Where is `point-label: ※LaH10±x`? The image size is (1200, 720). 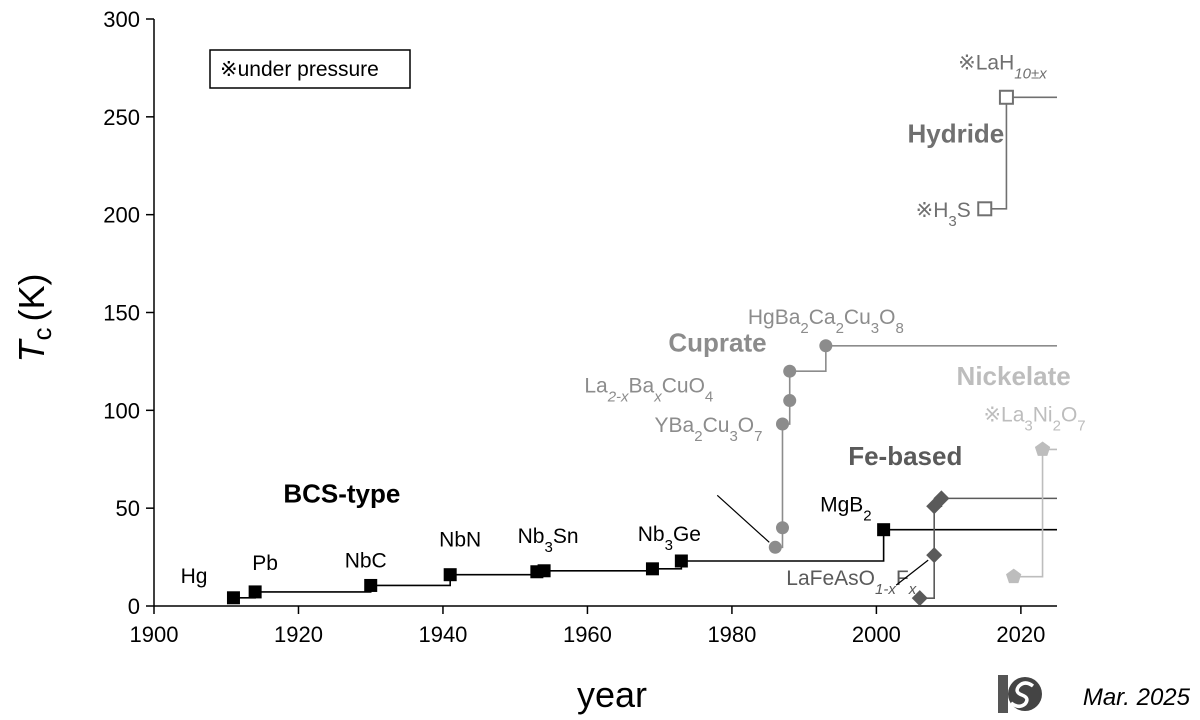 point-label: ※LaH10±x is located at coordinates (1002, 66).